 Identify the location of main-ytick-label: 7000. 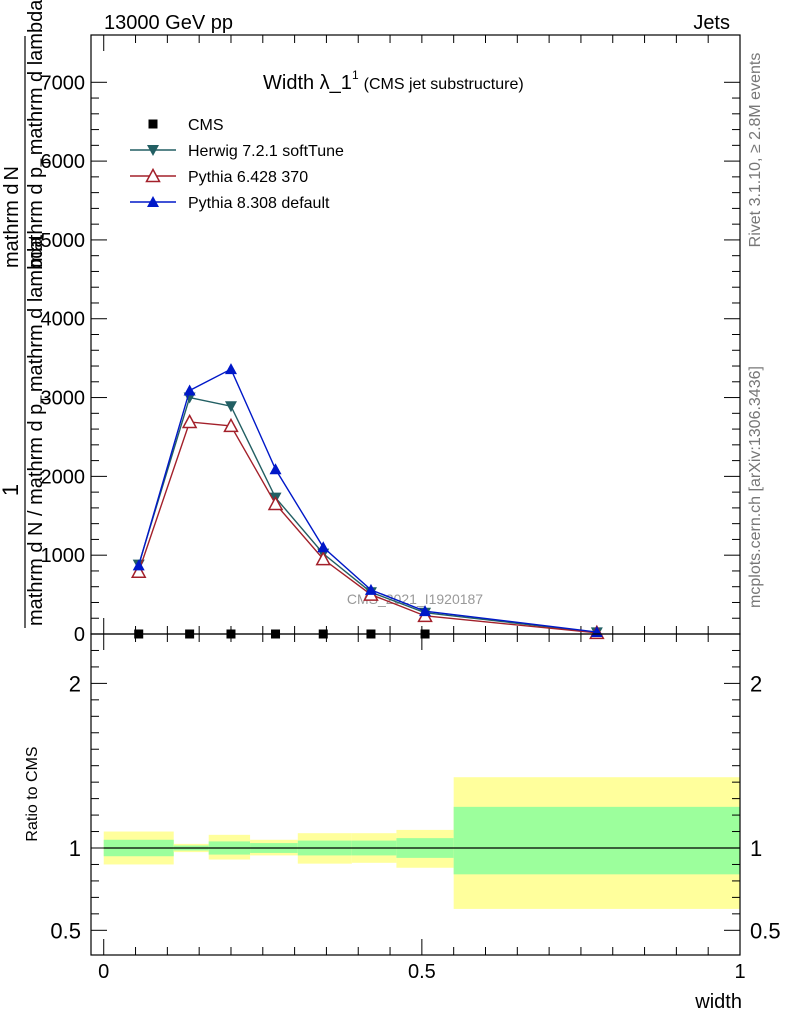
(63, 83).